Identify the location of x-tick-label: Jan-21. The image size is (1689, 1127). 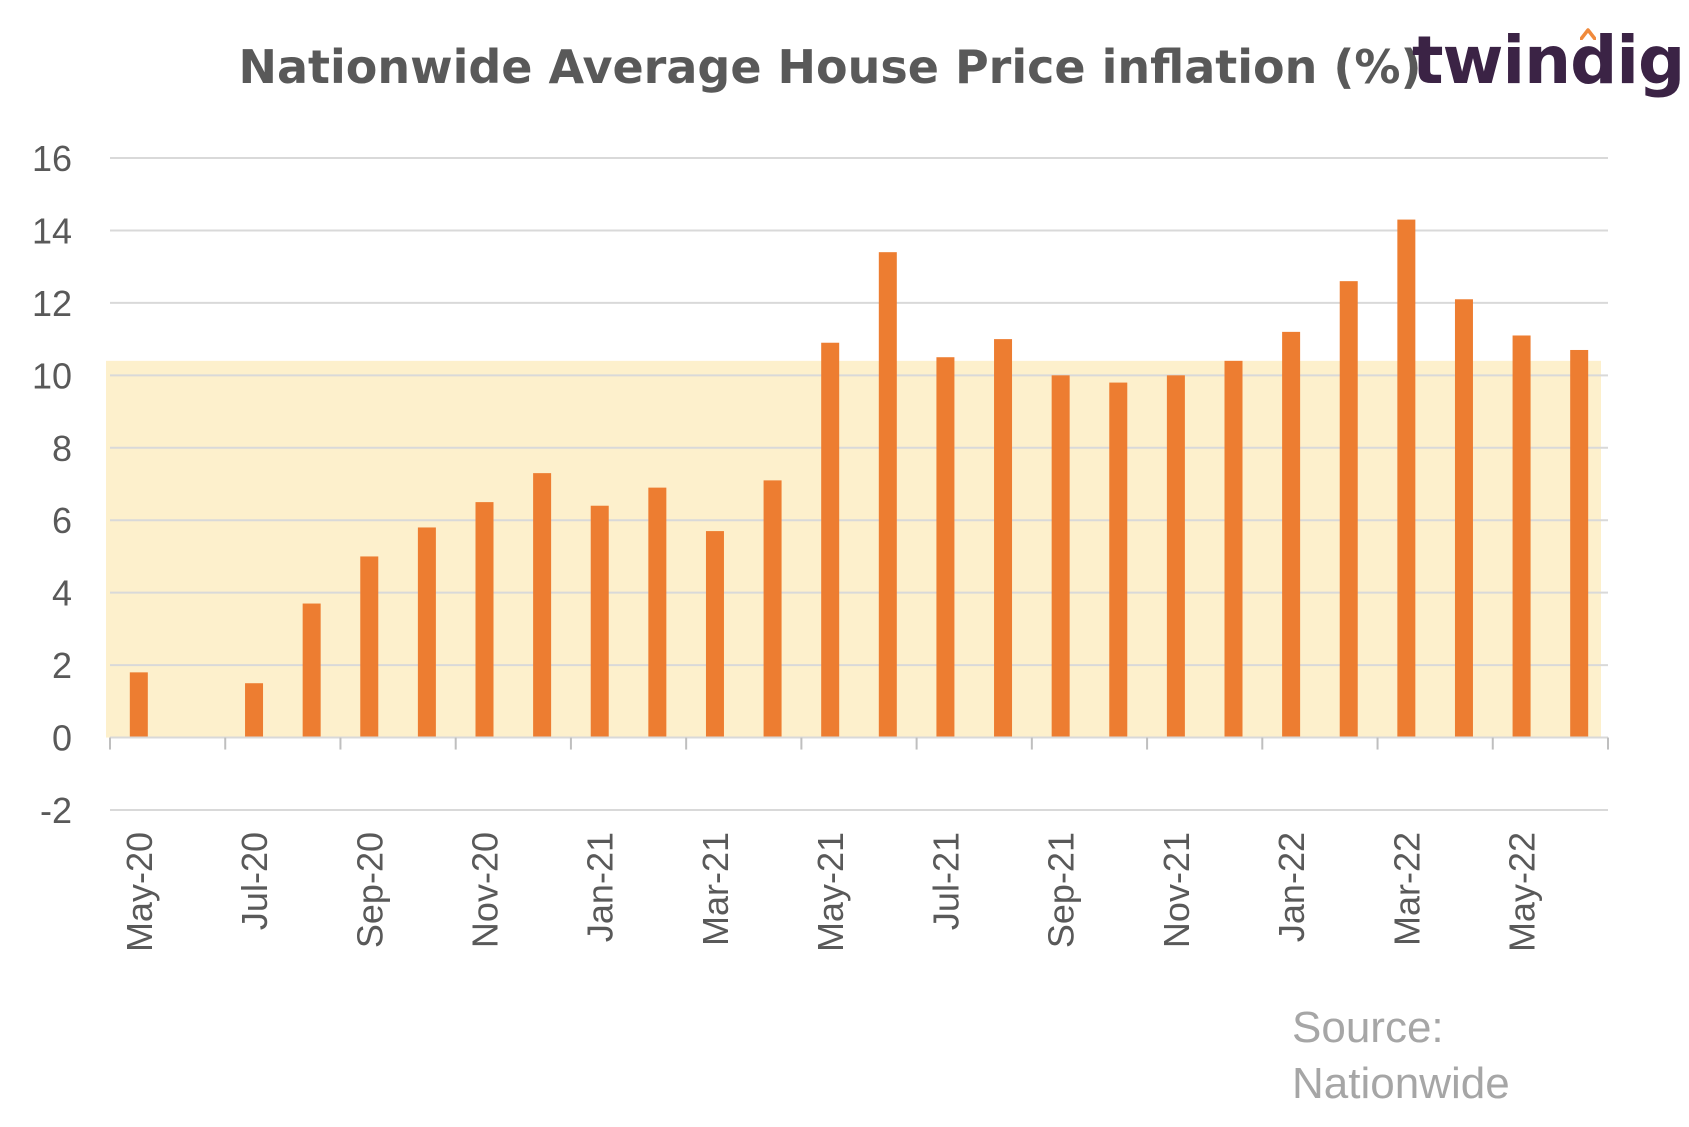
(600, 887).